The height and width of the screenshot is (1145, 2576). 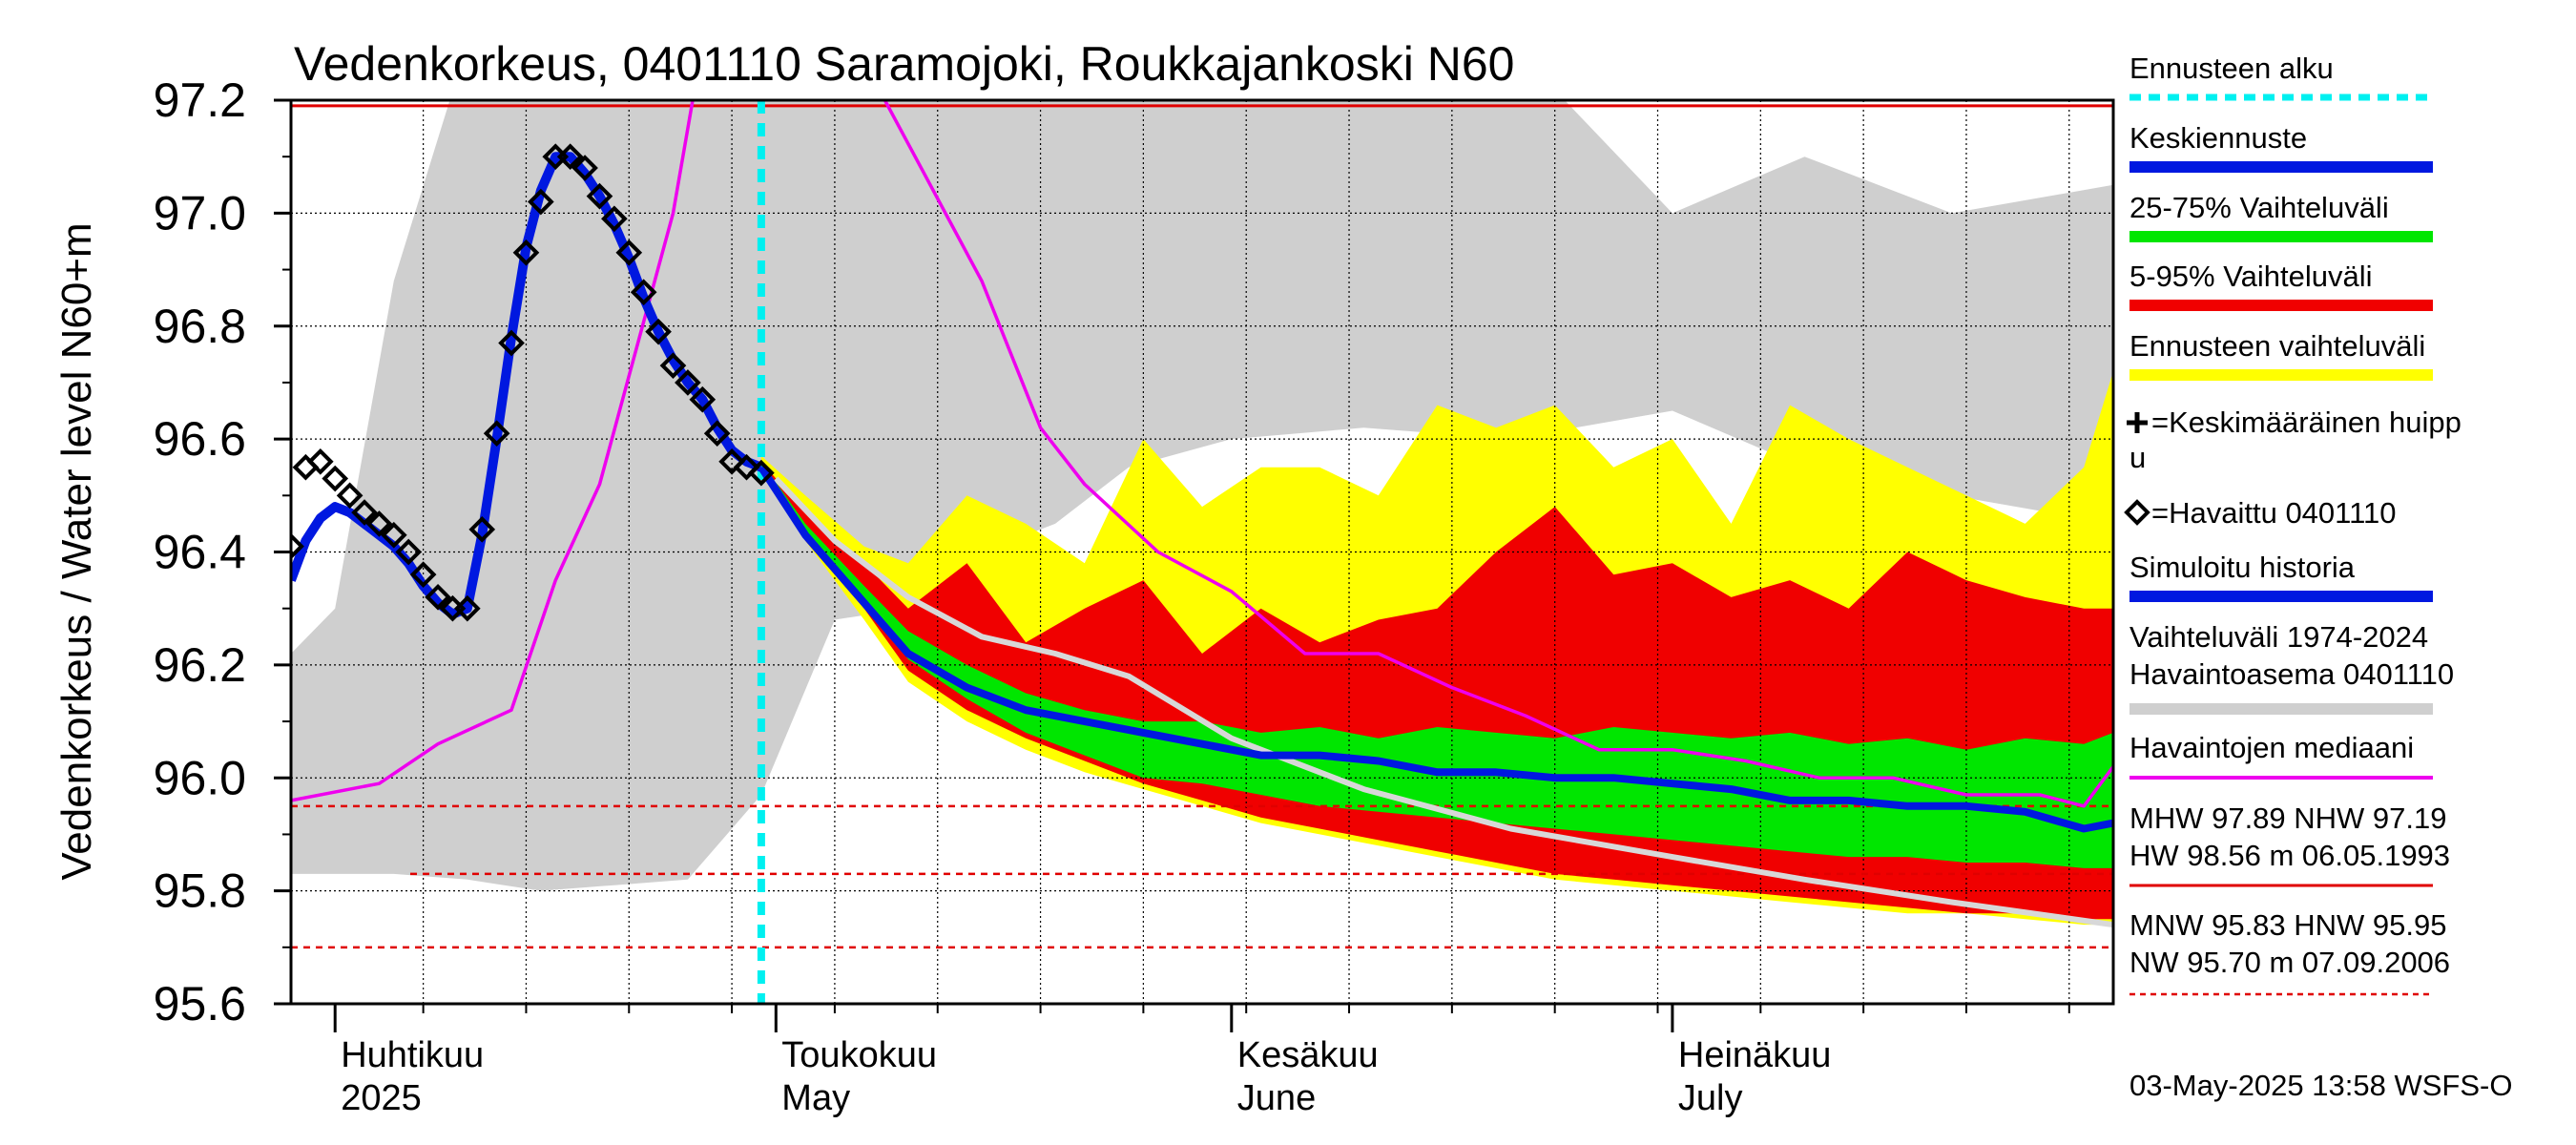 What do you see at coordinates (200, 439) in the screenshot?
I see `y-tick-label: 96.6` at bounding box center [200, 439].